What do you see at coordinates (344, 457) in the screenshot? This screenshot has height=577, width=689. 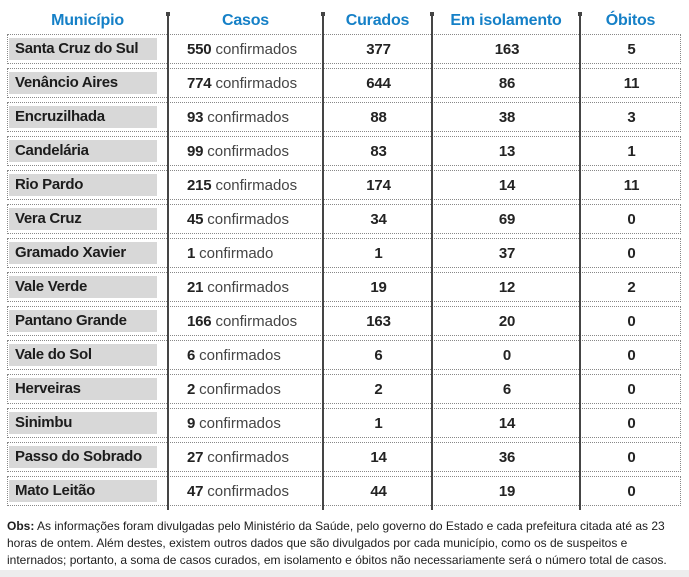 I see `table-row: Passo do Sobrado 27 confirmados 14 36 0` at bounding box center [344, 457].